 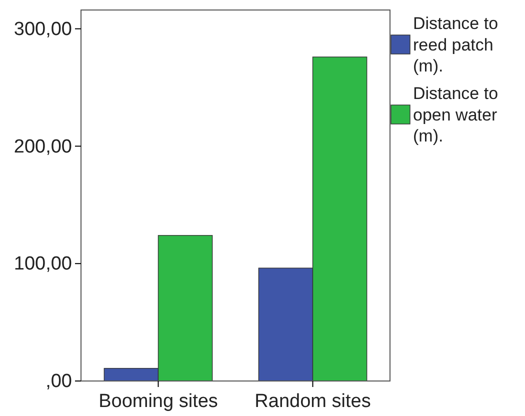 What do you see at coordinates (455, 45) in the screenshot?
I see `legend-label: Distance to reed patch (m).` at bounding box center [455, 45].